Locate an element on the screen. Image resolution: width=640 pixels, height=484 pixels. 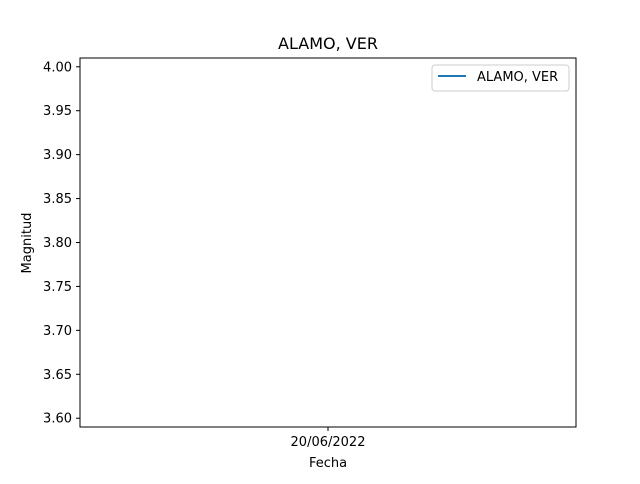
y-axis-label: Magnitud is located at coordinates (27, 243).